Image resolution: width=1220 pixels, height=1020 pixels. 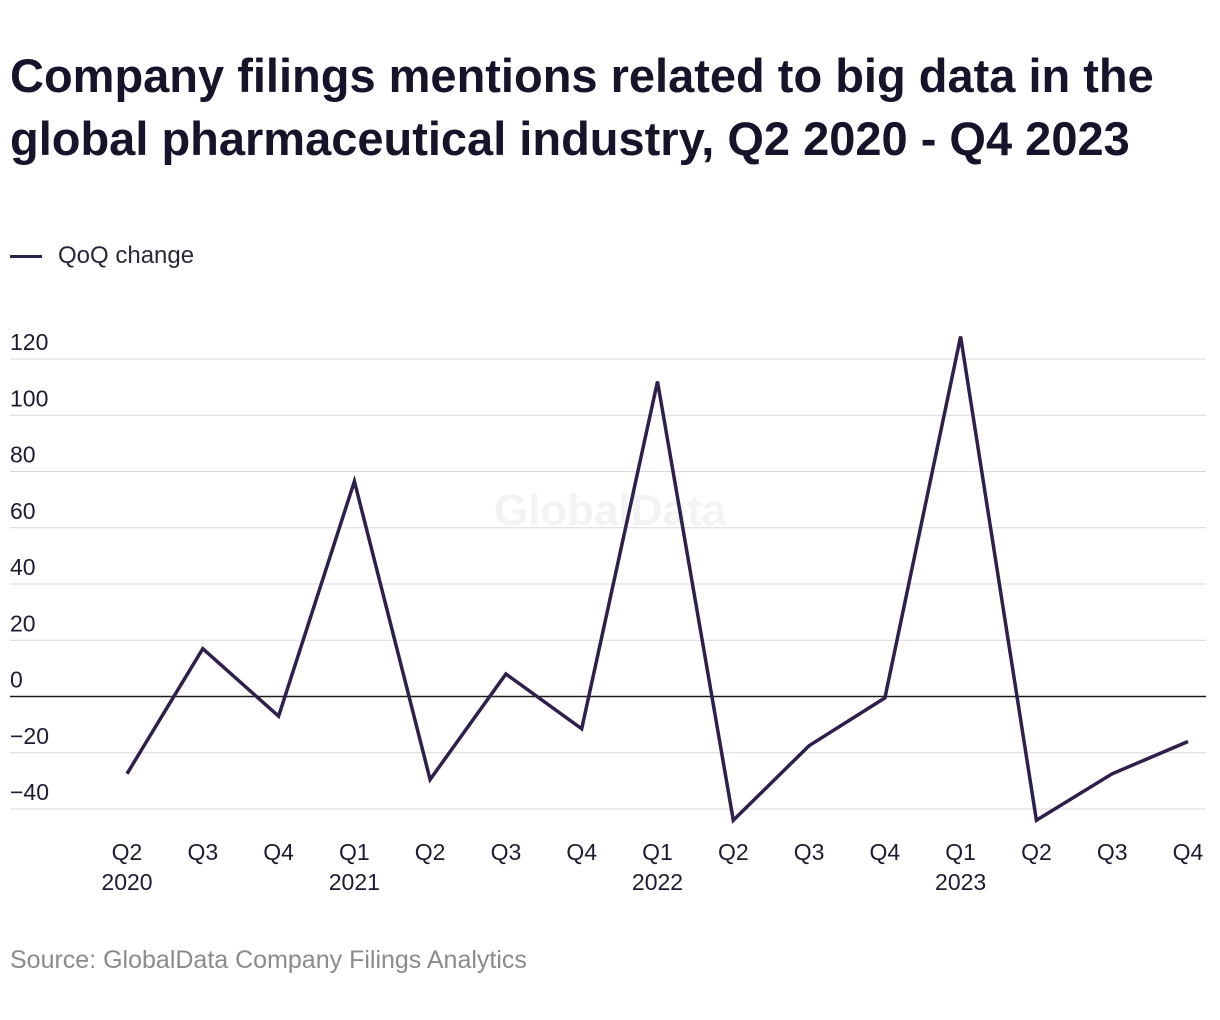 What do you see at coordinates (23, 567) in the screenshot?
I see `y-tick-label: 40` at bounding box center [23, 567].